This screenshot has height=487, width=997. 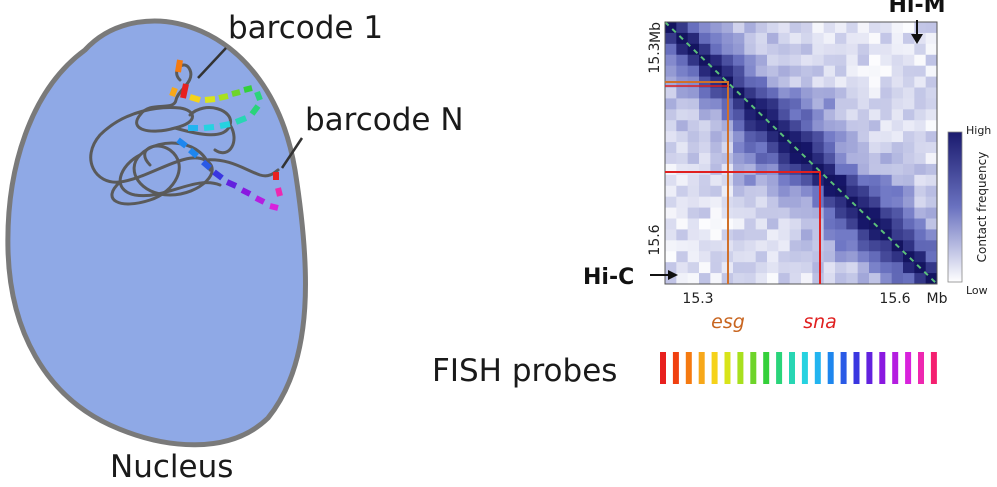 What do you see at coordinates (820, 322) in the screenshot?
I see `sna-gene-label: sna` at bounding box center [820, 322].